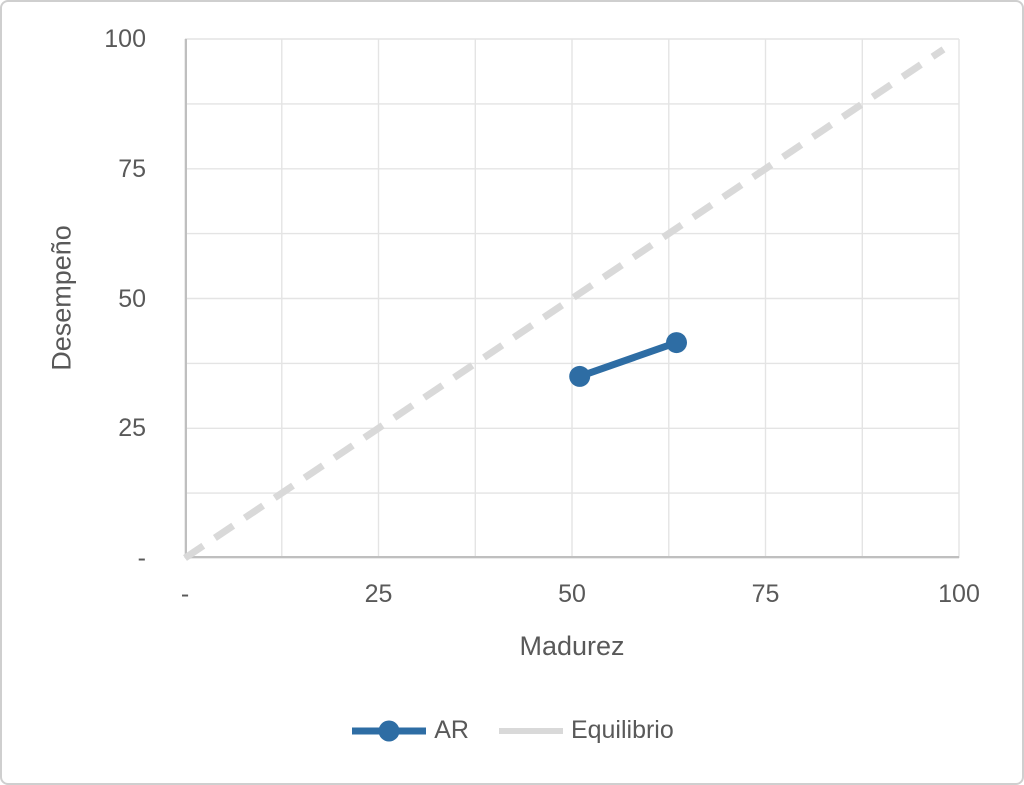 This screenshot has height=785, width=1024. Describe the element at coordinates (125, 39) in the screenshot. I see `y-tick-label: 100` at that location.